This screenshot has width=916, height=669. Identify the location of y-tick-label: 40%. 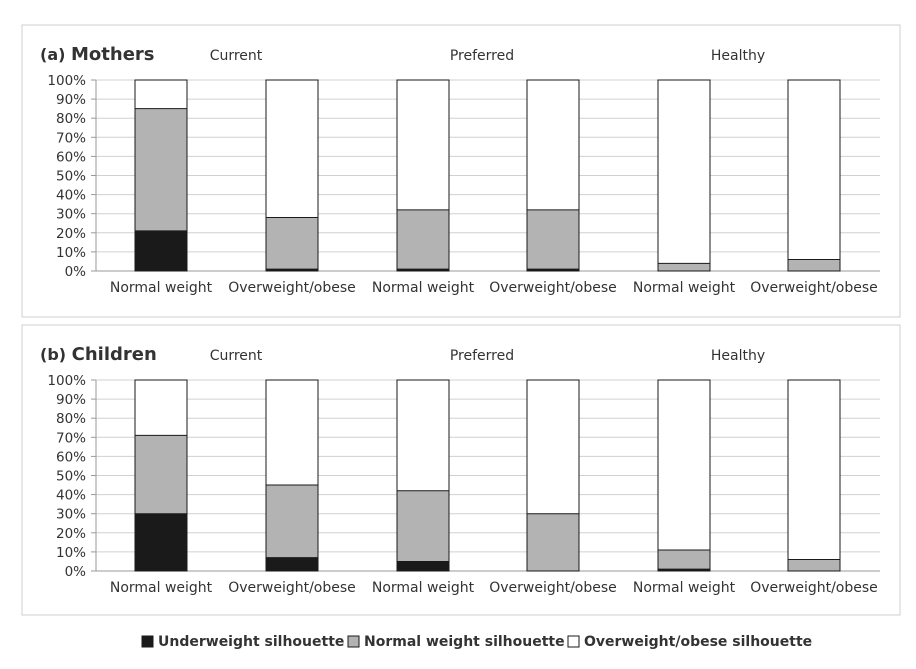
(71, 196).